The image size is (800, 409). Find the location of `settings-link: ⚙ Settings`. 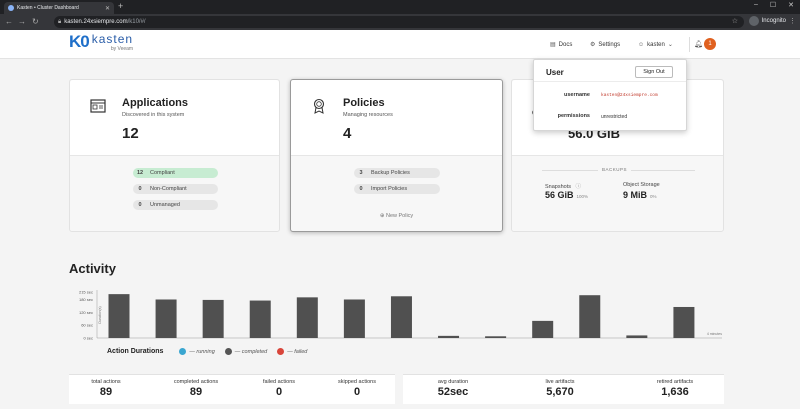

settings-link: ⚙ Settings is located at coordinates (605, 45).